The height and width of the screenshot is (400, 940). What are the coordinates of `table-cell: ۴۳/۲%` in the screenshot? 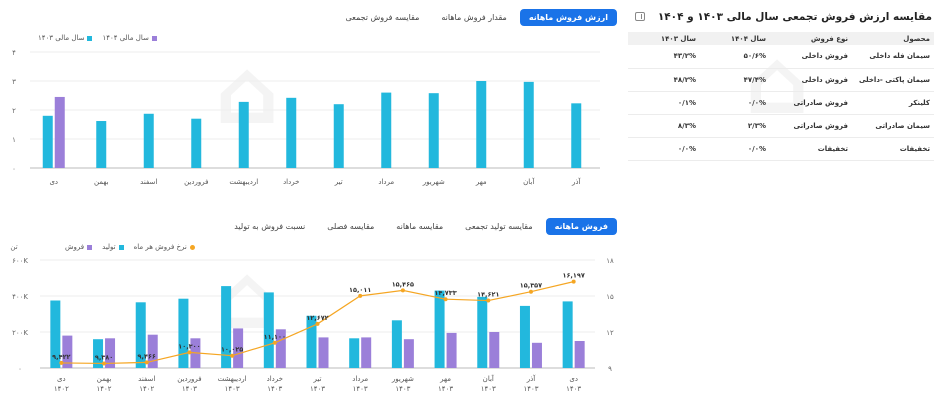 It's located at (664, 57).